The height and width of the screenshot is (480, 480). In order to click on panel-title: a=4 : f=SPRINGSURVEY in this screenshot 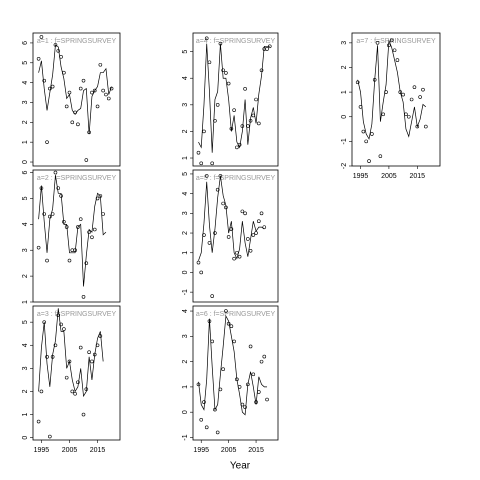, I will do `click(236, 41)`.